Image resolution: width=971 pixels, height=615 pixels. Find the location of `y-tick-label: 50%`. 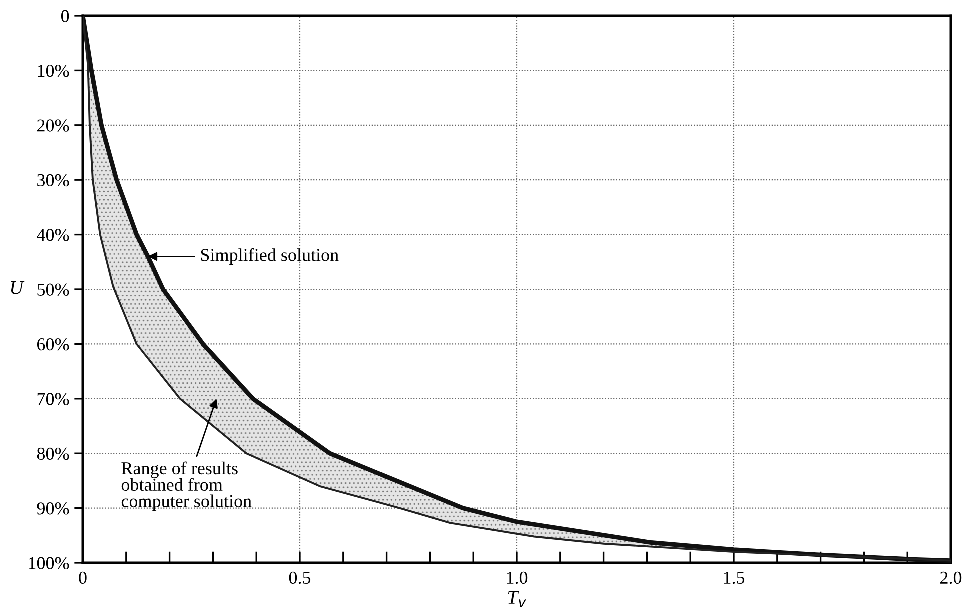

y-tick-label: 50% is located at coordinates (54, 290).